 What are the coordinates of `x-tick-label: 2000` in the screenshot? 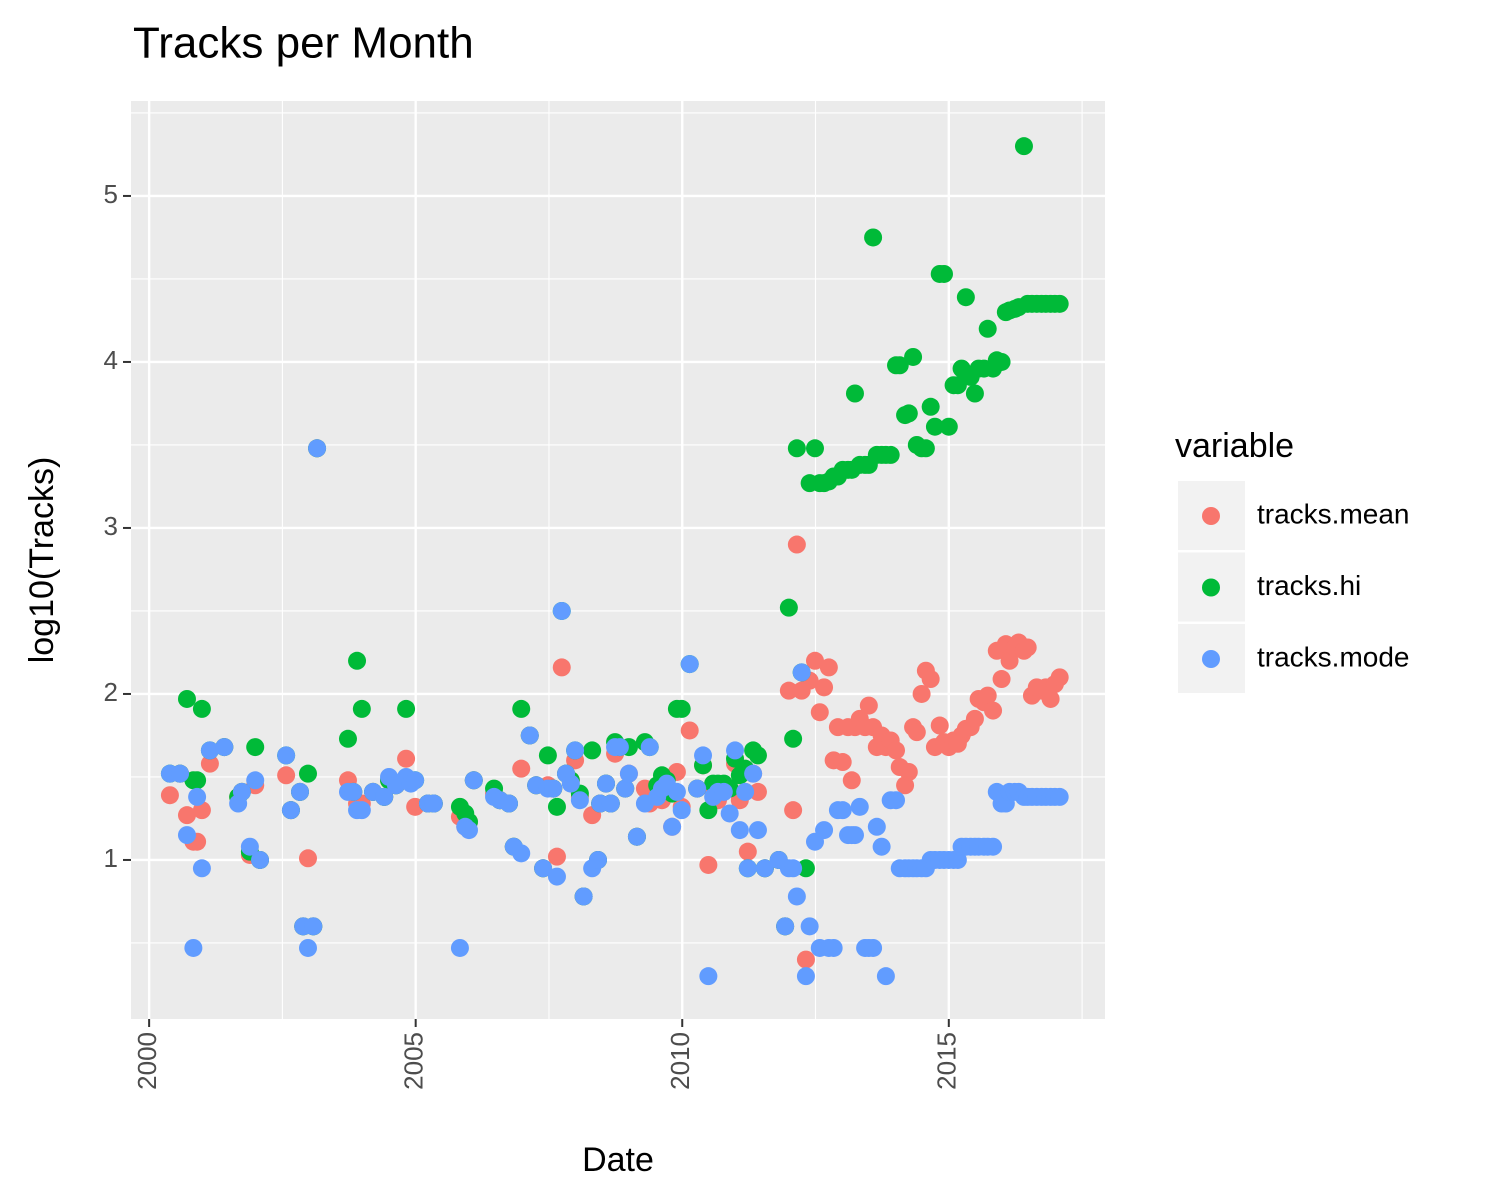 It's located at (147, 1061).